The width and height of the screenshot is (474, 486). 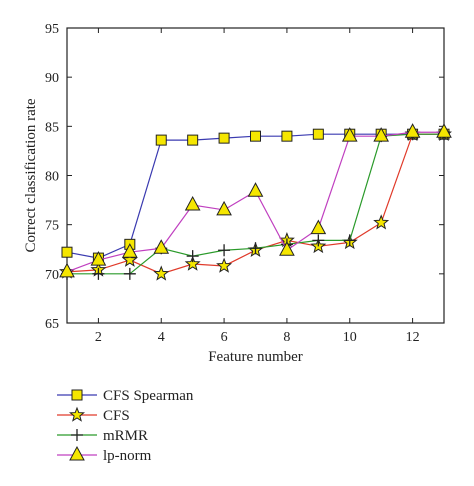 What do you see at coordinates (161, 337) in the screenshot?
I see `x-tick-label: 4` at bounding box center [161, 337].